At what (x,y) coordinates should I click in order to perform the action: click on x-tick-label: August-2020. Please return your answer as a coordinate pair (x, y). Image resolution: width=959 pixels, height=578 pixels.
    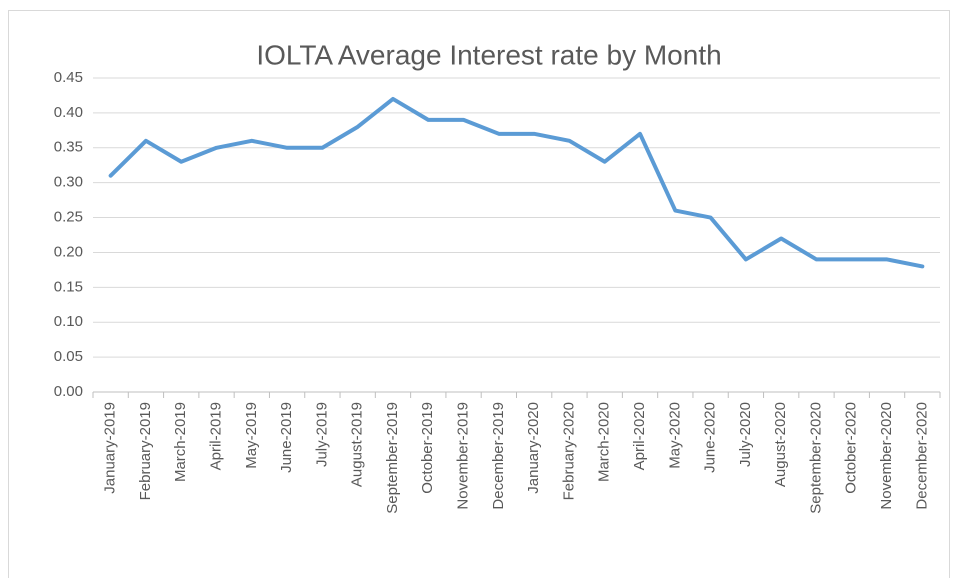
    Looking at the image, I should click on (780, 444).